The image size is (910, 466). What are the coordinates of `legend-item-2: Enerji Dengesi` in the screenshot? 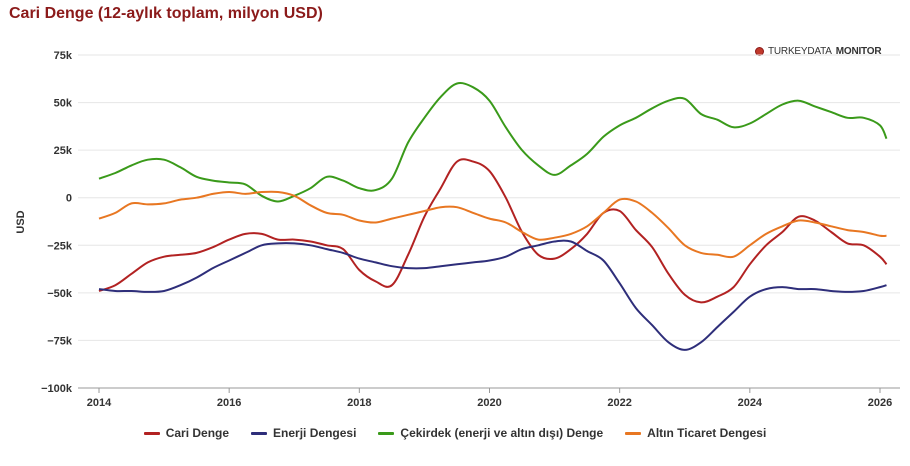 It's located at (303, 433).